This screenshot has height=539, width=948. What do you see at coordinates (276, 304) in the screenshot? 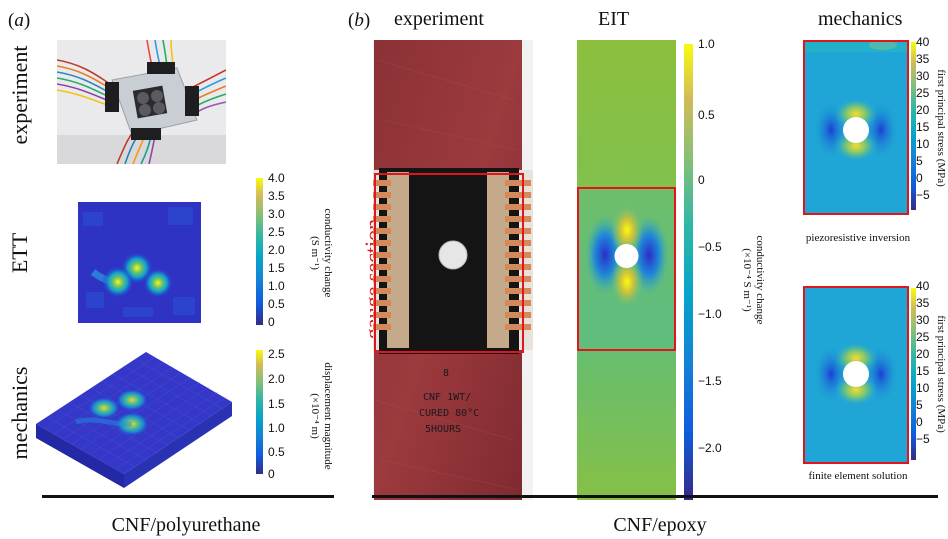
I see `ett-tick: 0.5` at bounding box center [276, 304].